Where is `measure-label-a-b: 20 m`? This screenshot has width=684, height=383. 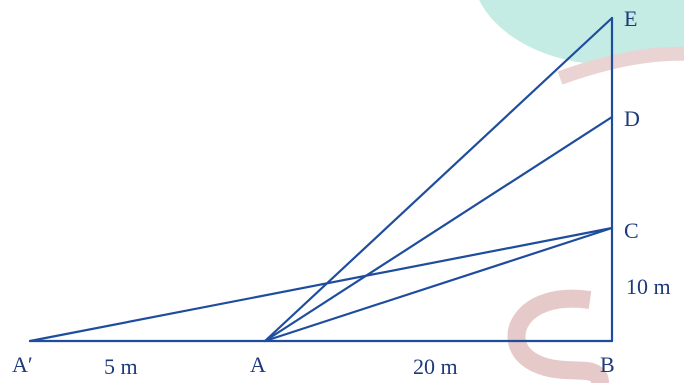 measure-label-a-b: 20 m is located at coordinates (435, 366).